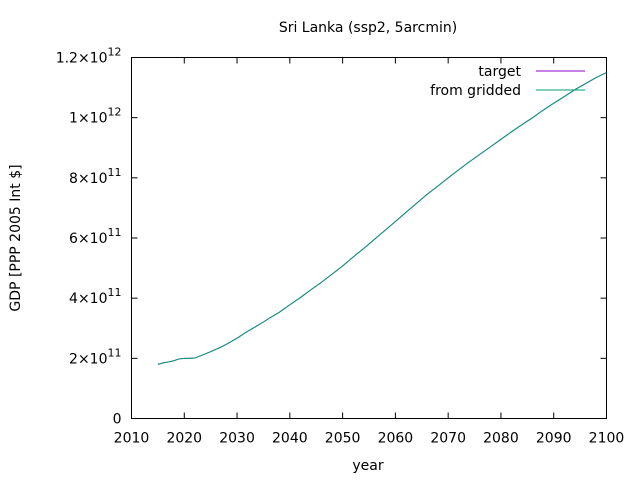 The height and width of the screenshot is (480, 640). What do you see at coordinates (88, 179) in the screenshot?
I see `y-tick-mantissa: 8×10` at bounding box center [88, 179].